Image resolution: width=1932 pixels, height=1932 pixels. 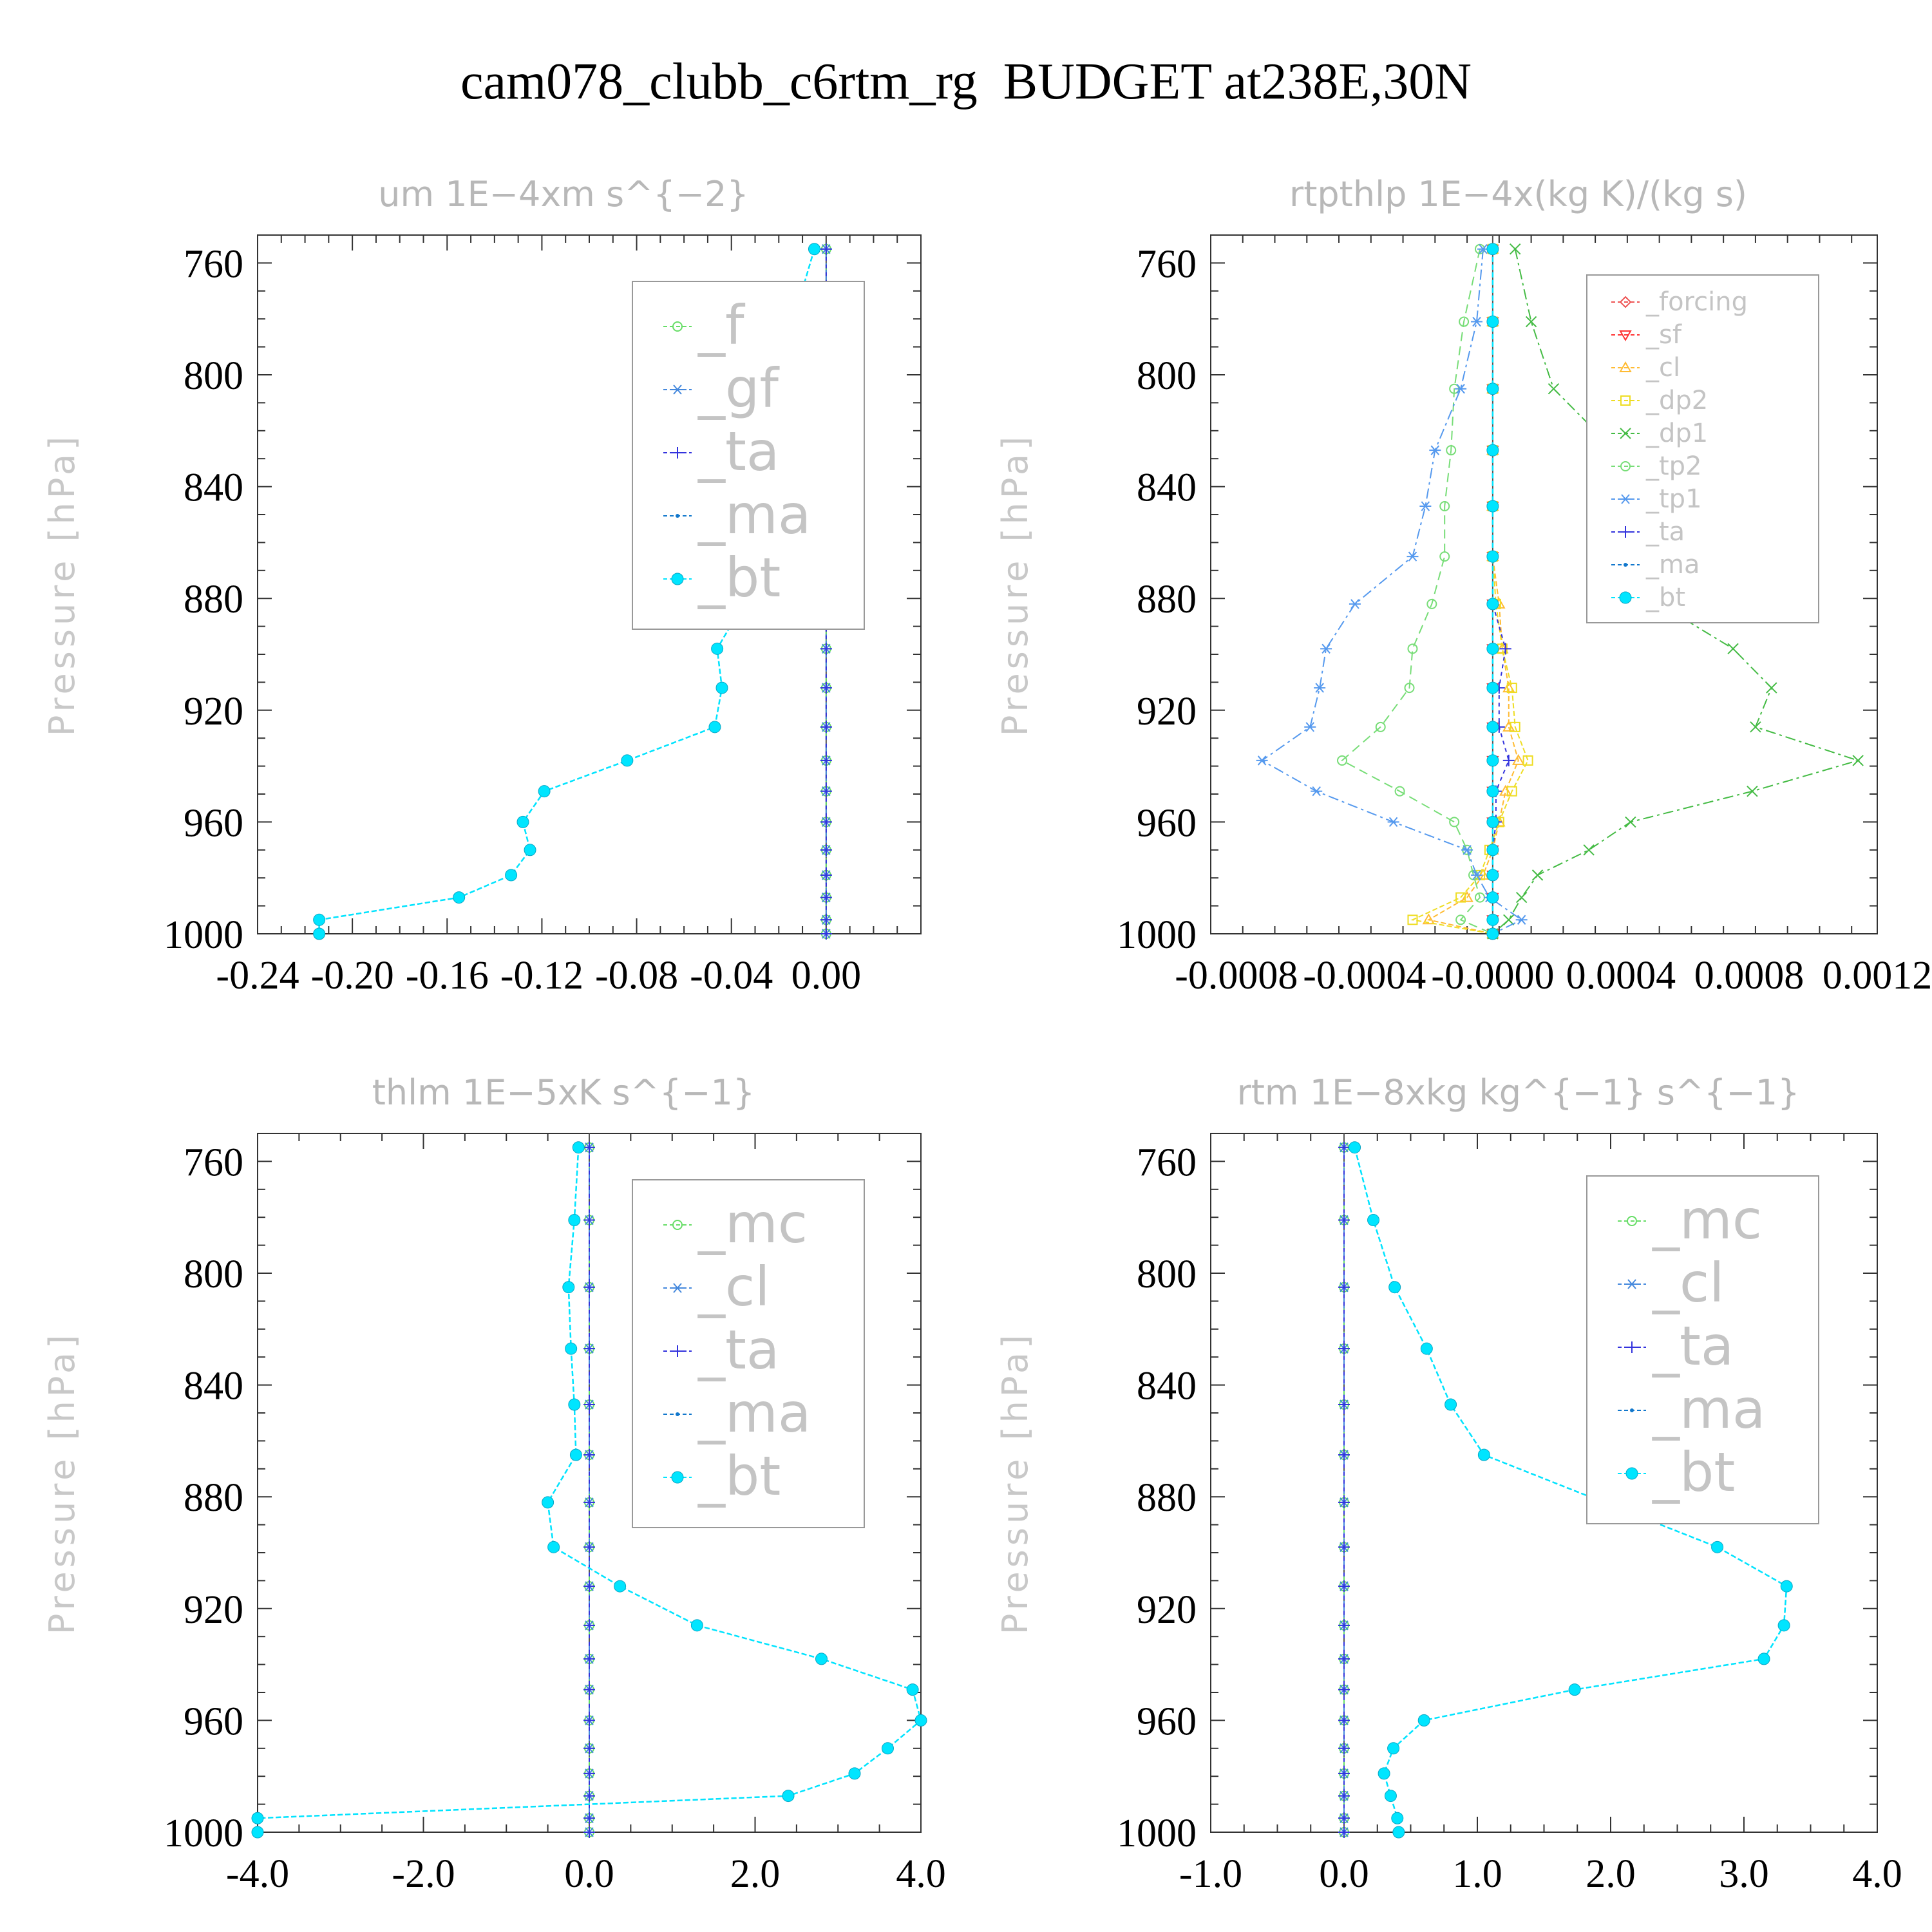 I want to click on y-tick-label: 920, so click(x=214, y=1610).